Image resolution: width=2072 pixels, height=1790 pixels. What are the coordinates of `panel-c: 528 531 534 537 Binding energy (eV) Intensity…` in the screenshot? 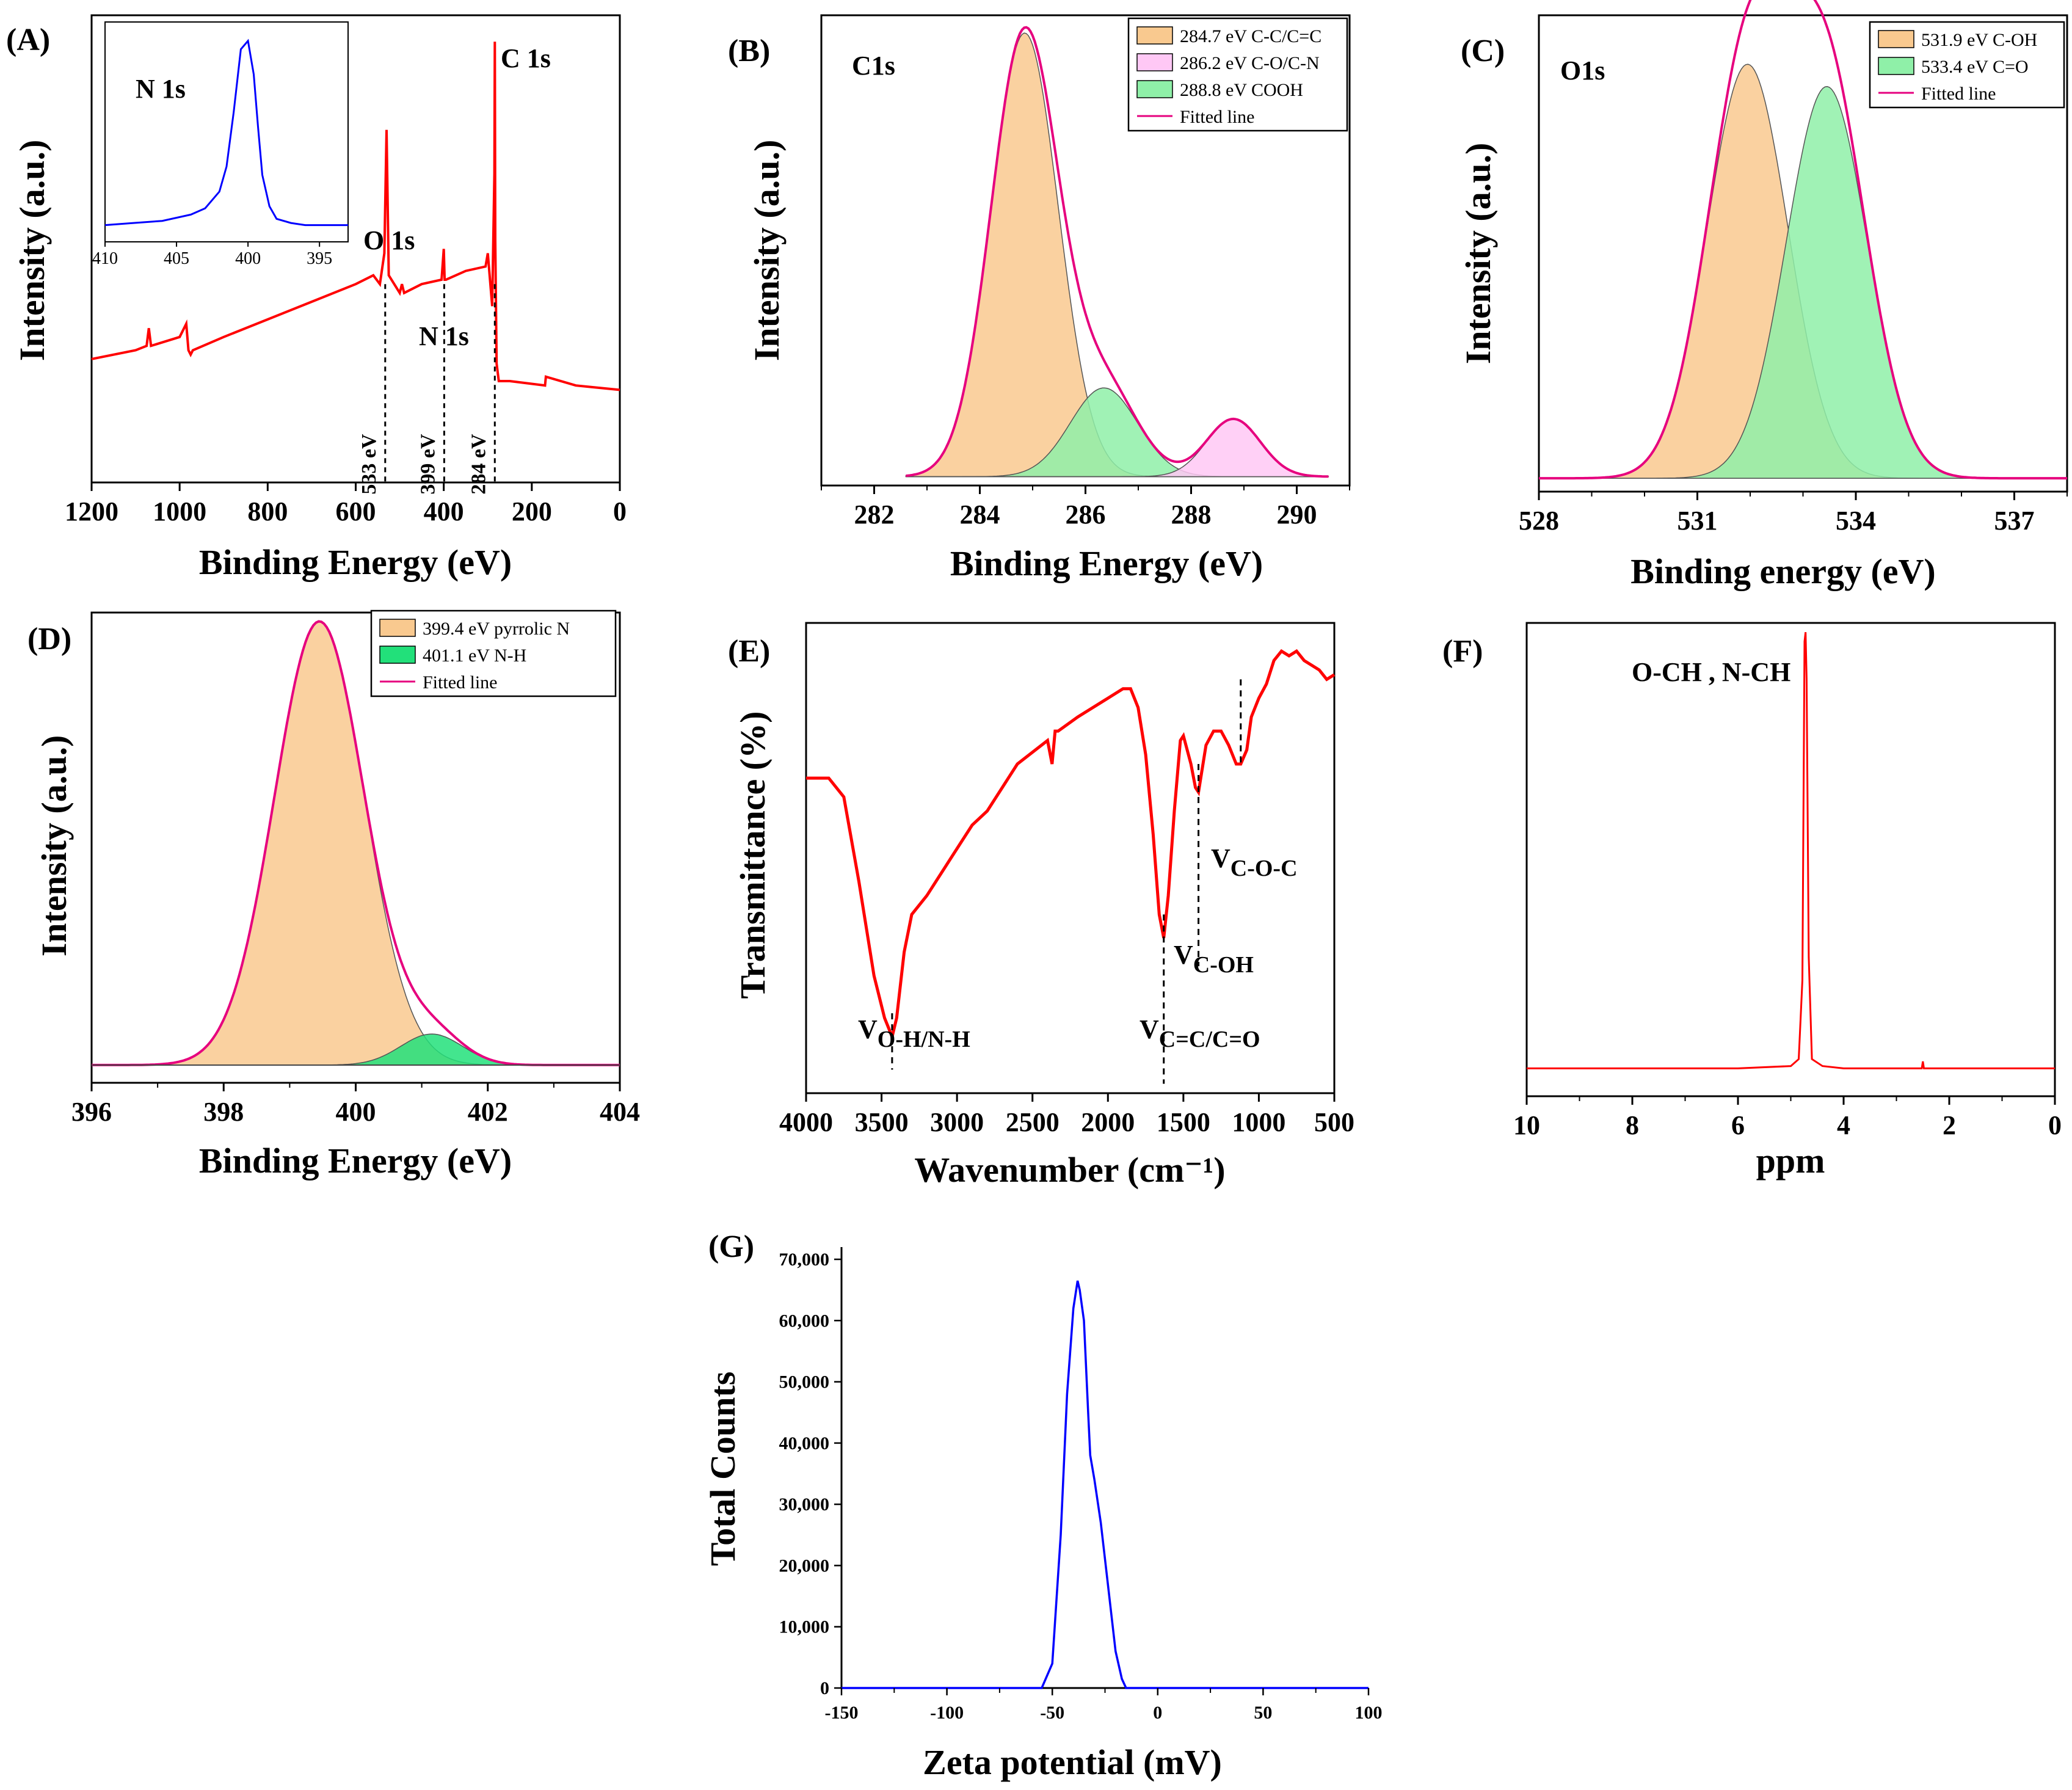 It's located at (1763, 295).